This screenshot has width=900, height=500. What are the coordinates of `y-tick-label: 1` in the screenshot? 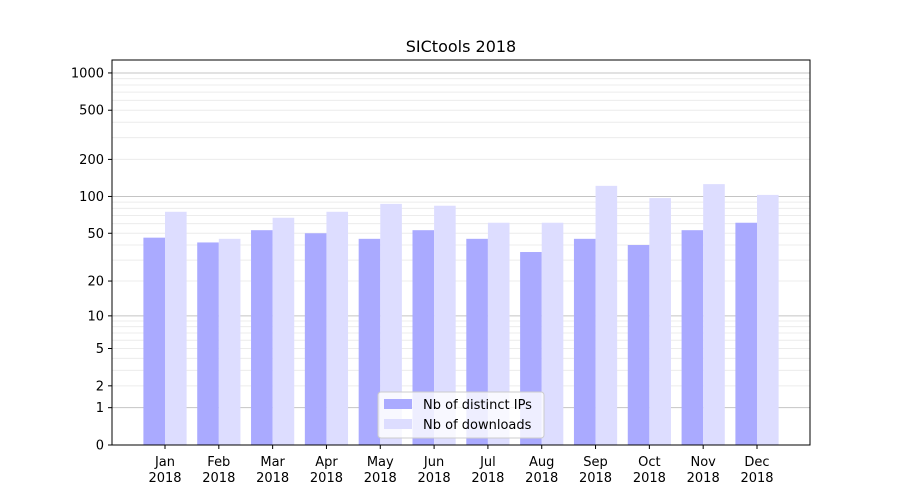 It's located at (100, 408).